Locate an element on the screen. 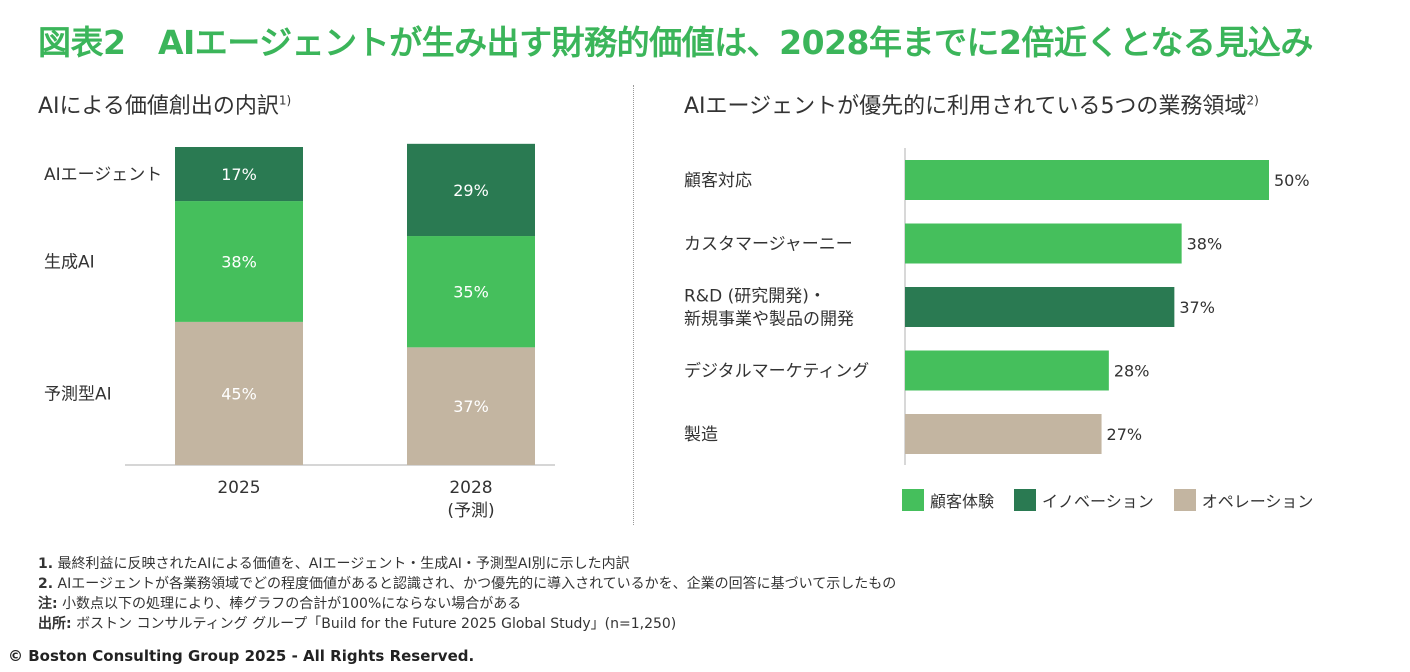 This screenshot has width=1410, height=672. x-tick-label-1: (予測) is located at coordinates (470, 511).